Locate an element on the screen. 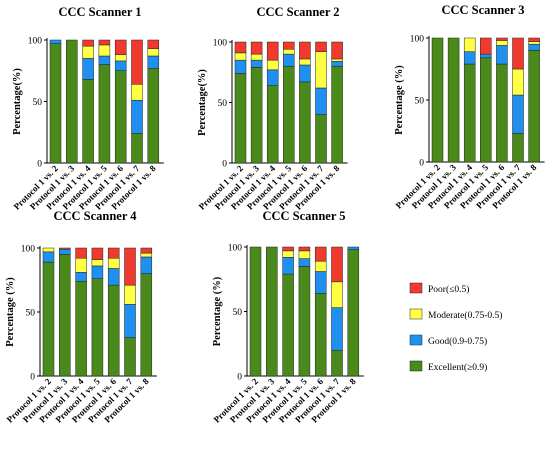  y-axis-label: Percentage (%) is located at coordinates (399, 100).